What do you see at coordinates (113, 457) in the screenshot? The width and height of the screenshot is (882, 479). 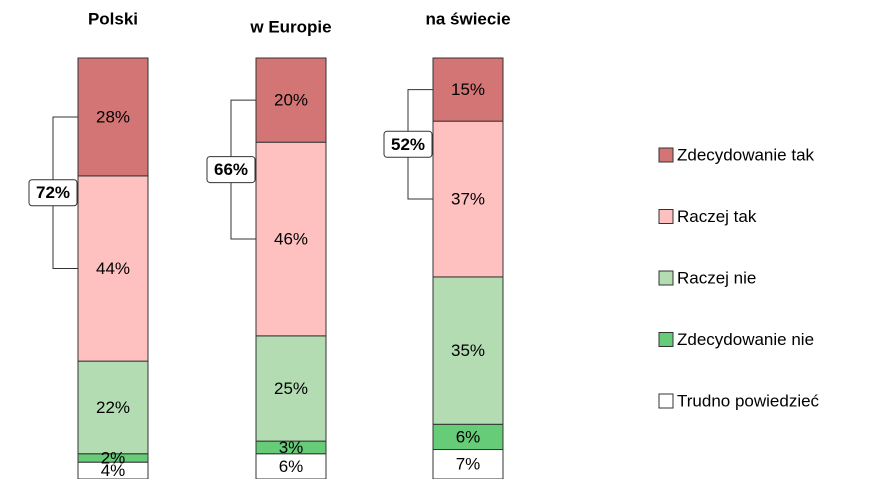 I see `data-label: 2%` at bounding box center [113, 457].